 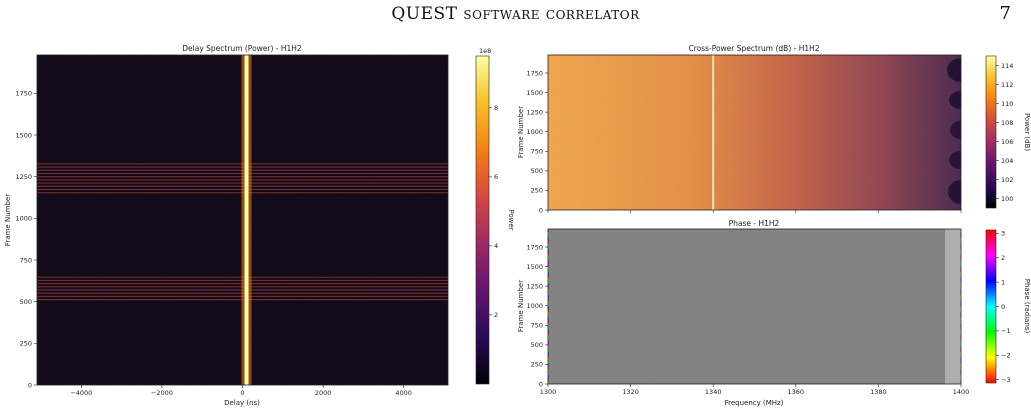 I want to click on colorbar-tick-label: 1, so click(x=1003, y=282).